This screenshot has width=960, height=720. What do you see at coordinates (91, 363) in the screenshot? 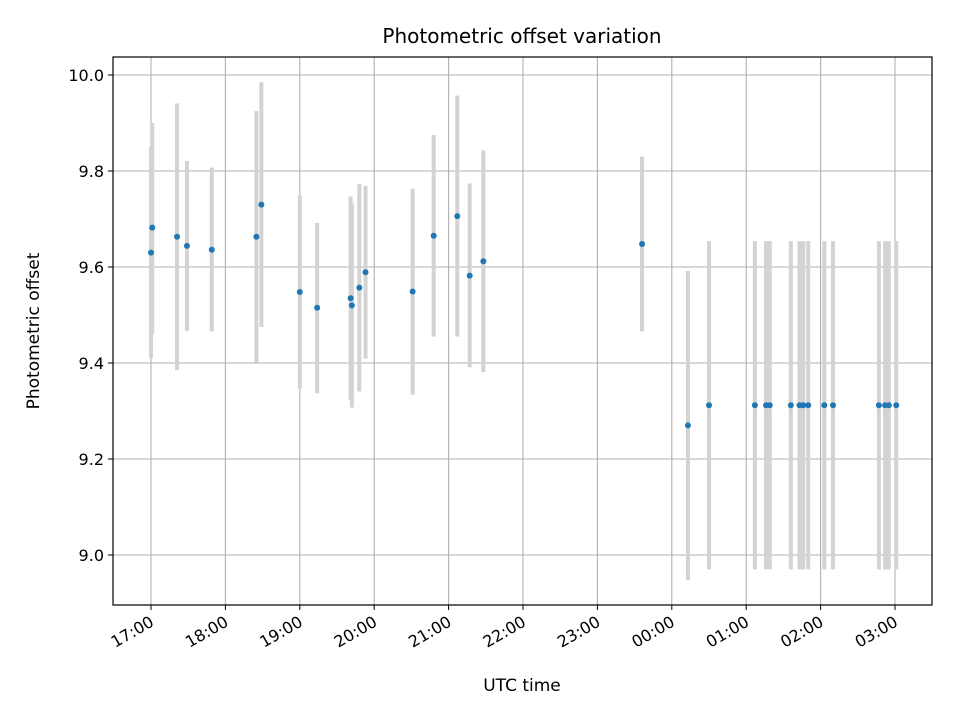
I see `y-tick-label: 9.4` at bounding box center [91, 363].